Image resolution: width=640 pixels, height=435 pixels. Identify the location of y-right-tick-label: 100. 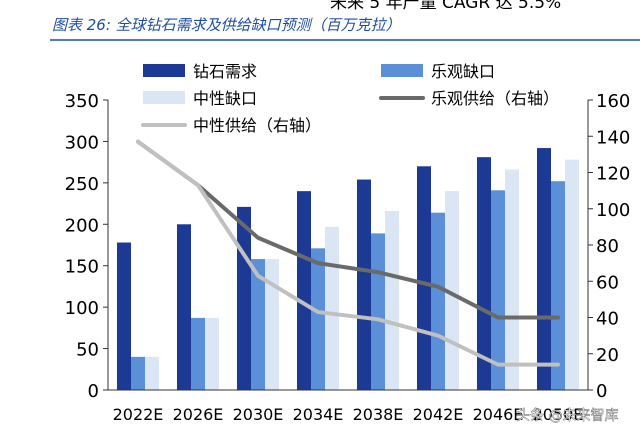
(613, 210).